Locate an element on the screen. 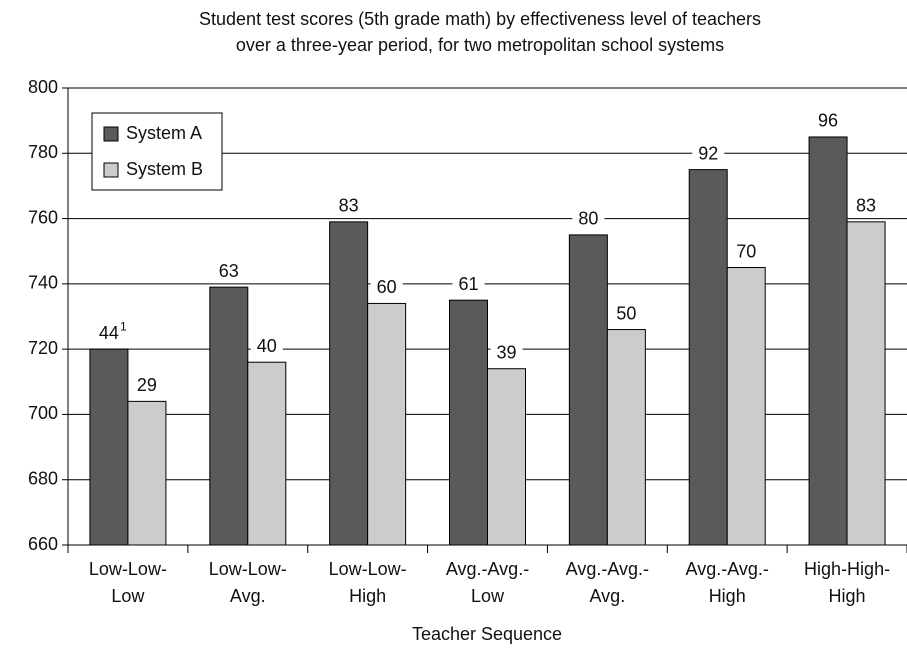 The width and height of the screenshot is (907, 649). data-label-text: 50 is located at coordinates (626, 313).